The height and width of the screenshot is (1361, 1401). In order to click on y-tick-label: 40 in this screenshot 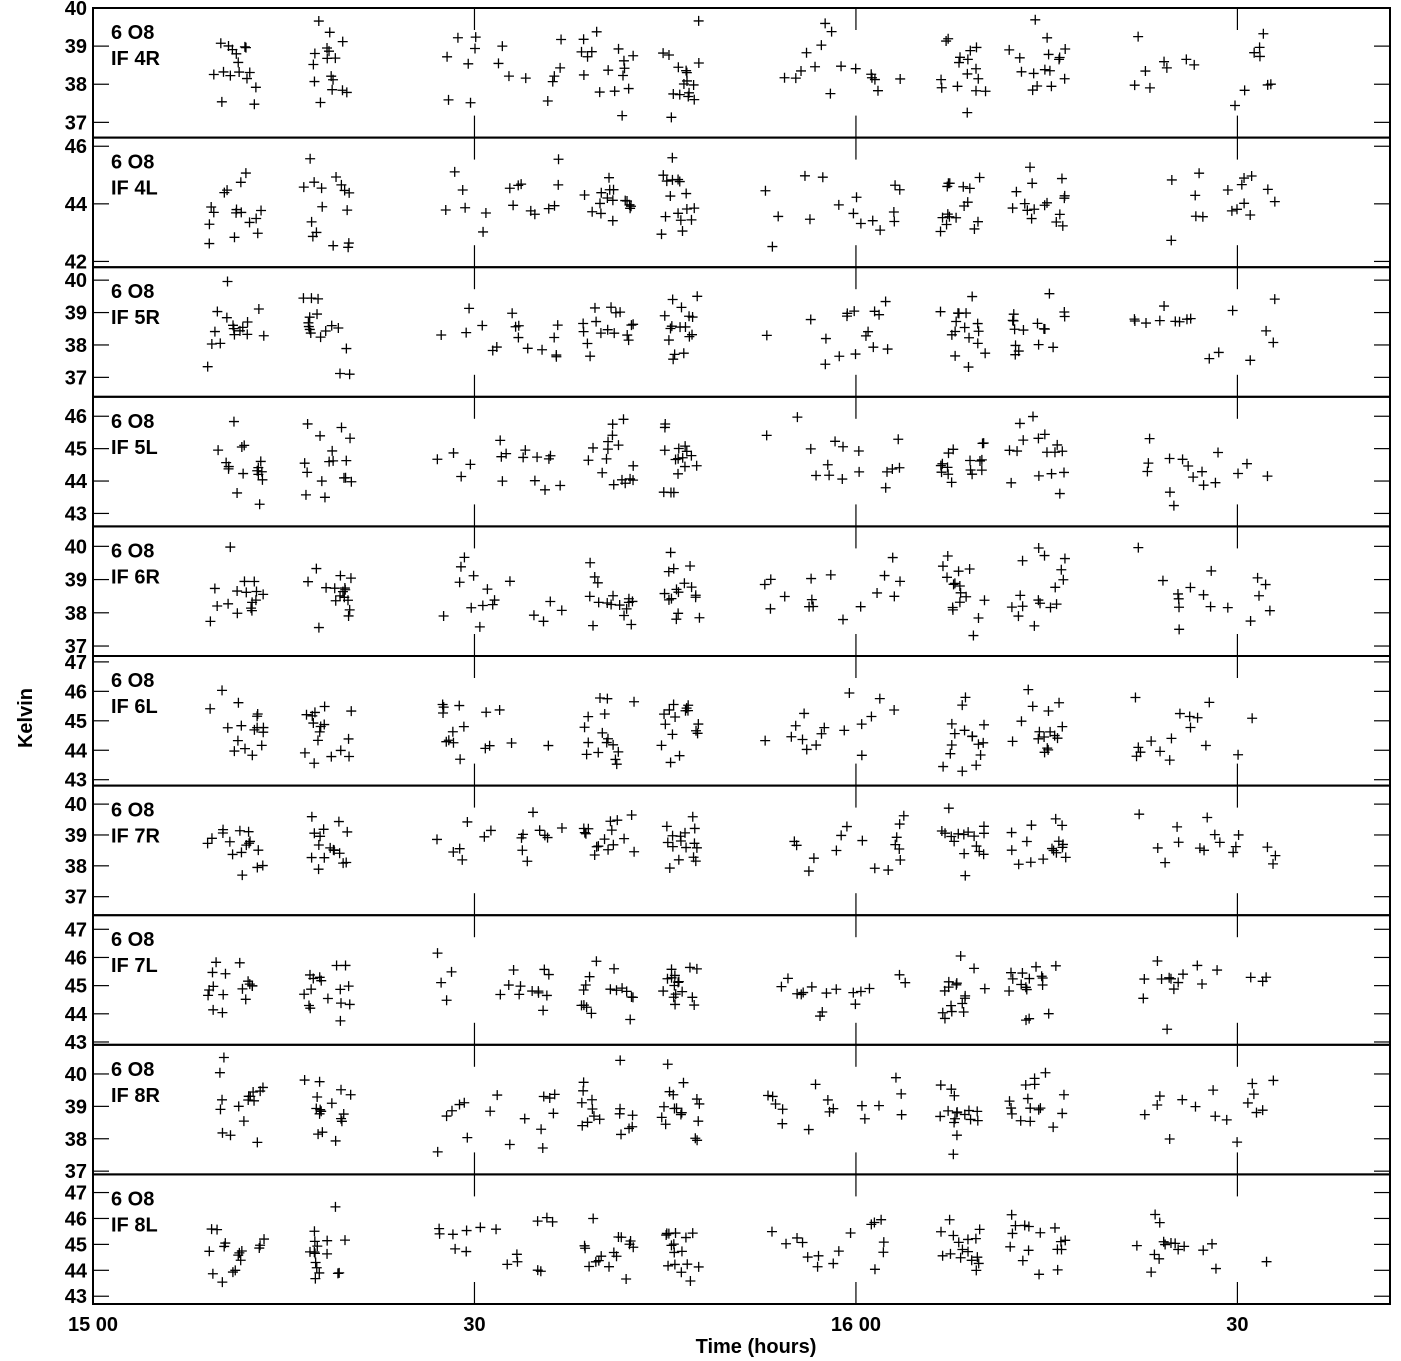, I will do `click(76, 805)`.